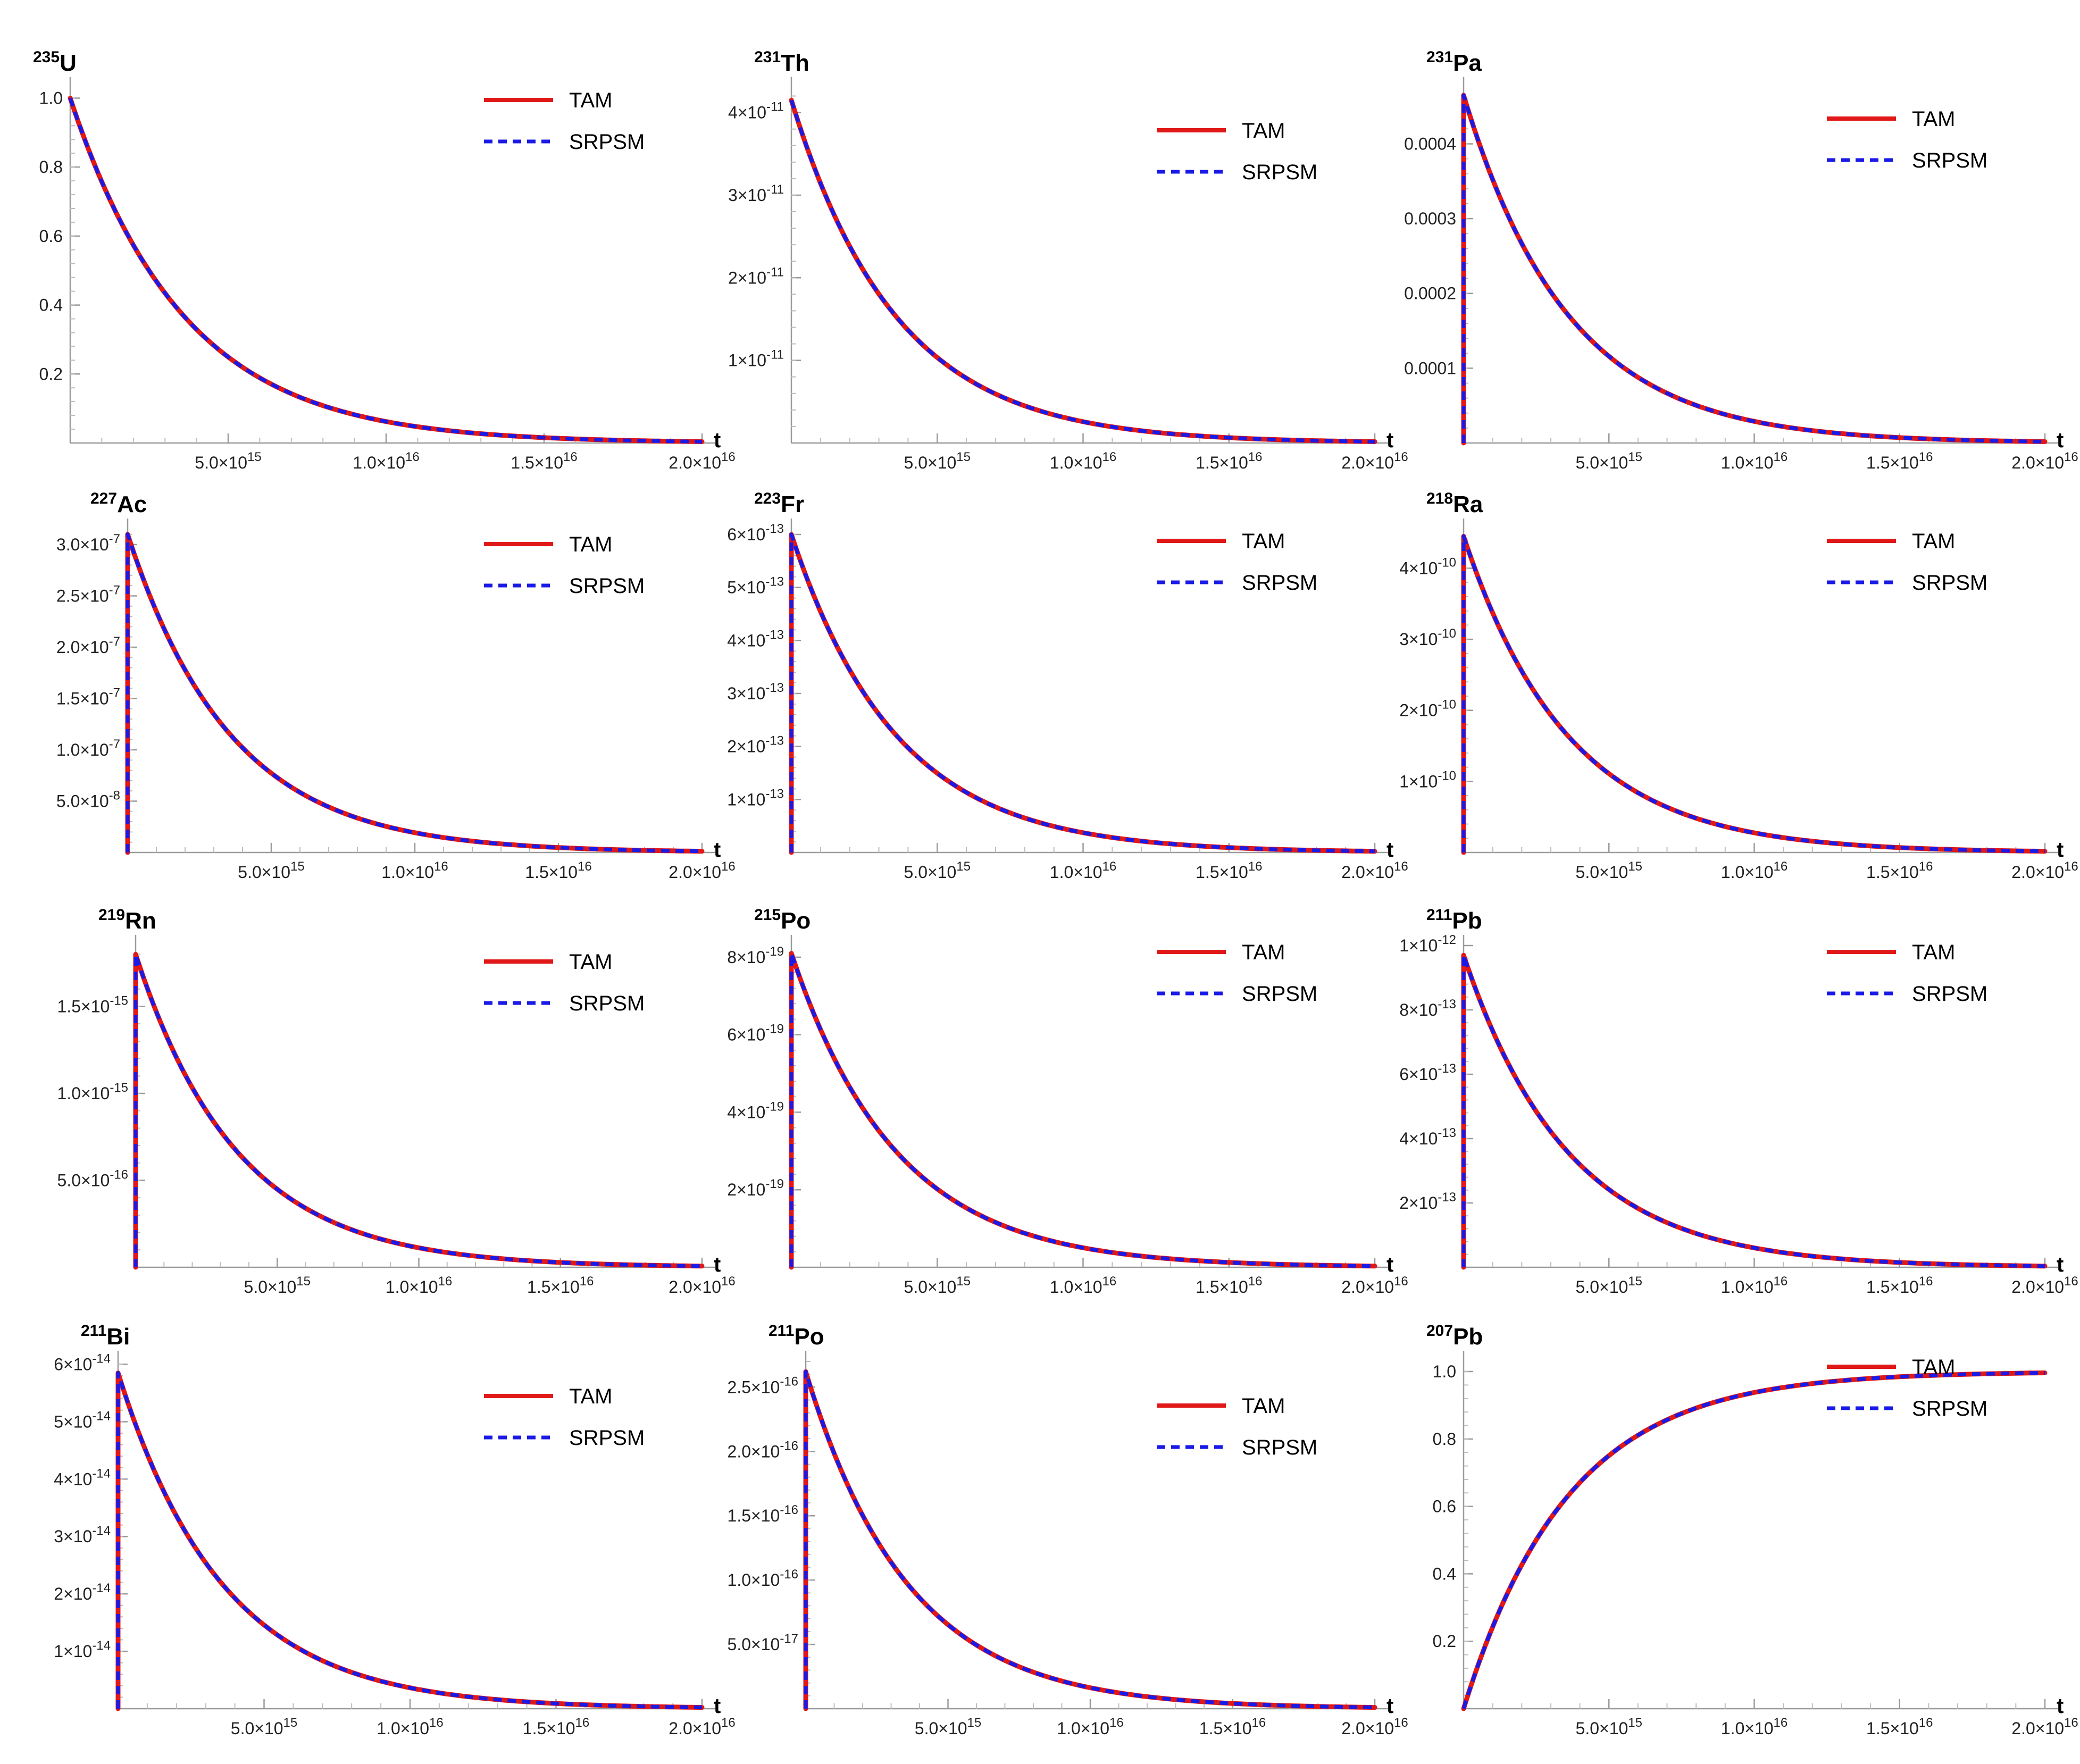  I want to click on panel-title: 207Pb, so click(1454, 1336).